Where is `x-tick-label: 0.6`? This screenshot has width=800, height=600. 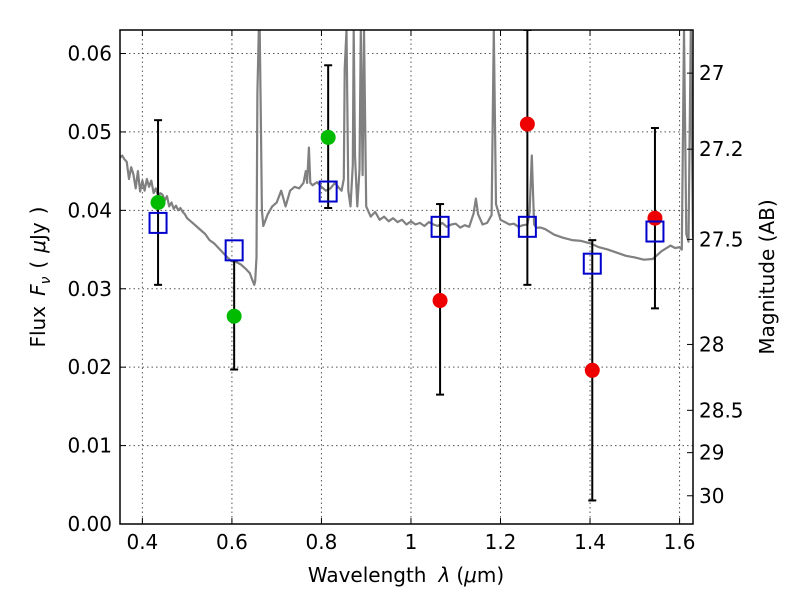
x-tick-label: 0.6 is located at coordinates (232, 542).